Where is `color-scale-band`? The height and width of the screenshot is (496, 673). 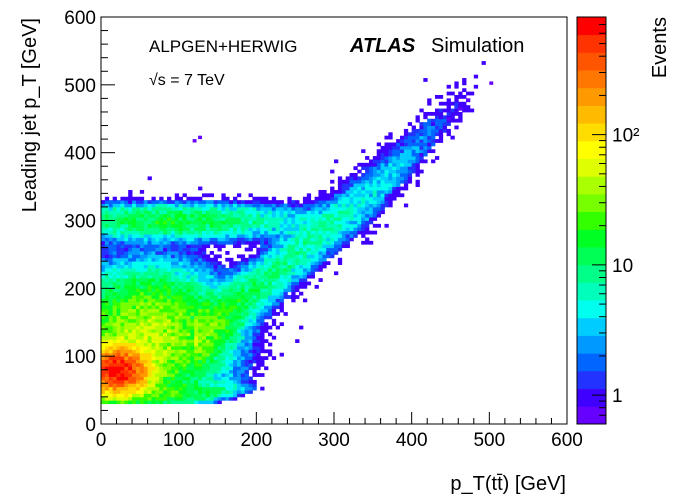
color-scale-band is located at coordinates (591, 43).